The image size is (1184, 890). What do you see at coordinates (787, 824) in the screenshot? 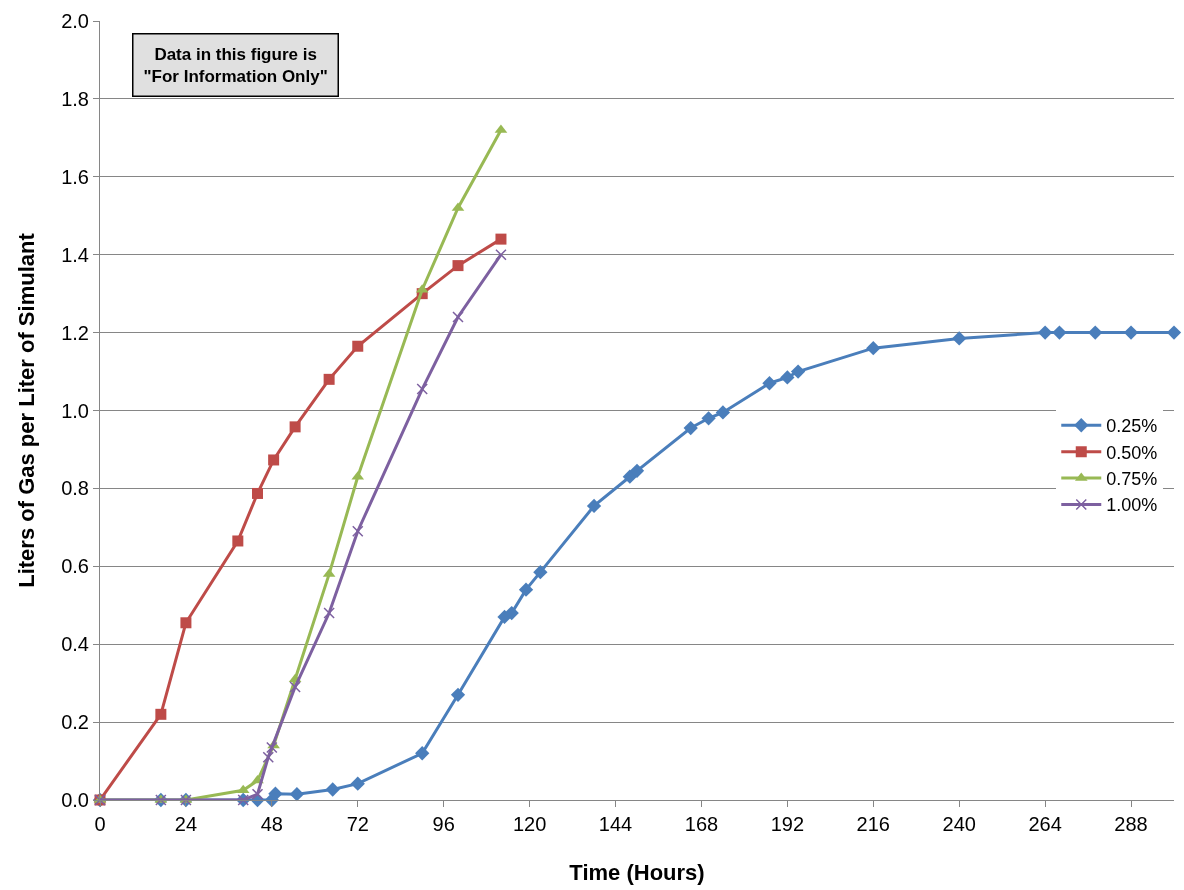
I see `x-tick-label: 192` at bounding box center [787, 824].